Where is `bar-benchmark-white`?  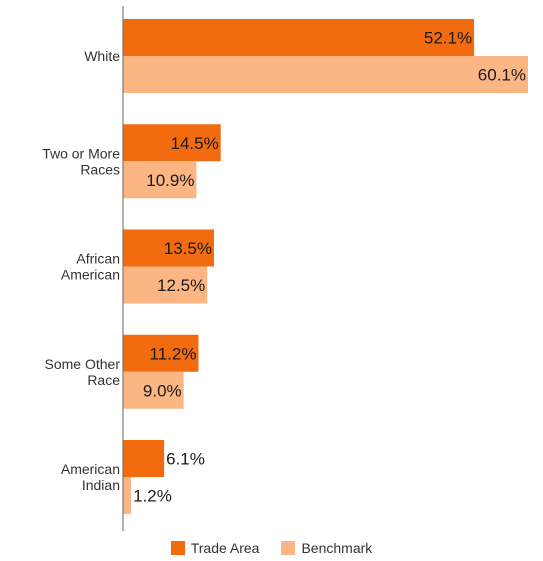 bar-benchmark-white is located at coordinates (325, 74).